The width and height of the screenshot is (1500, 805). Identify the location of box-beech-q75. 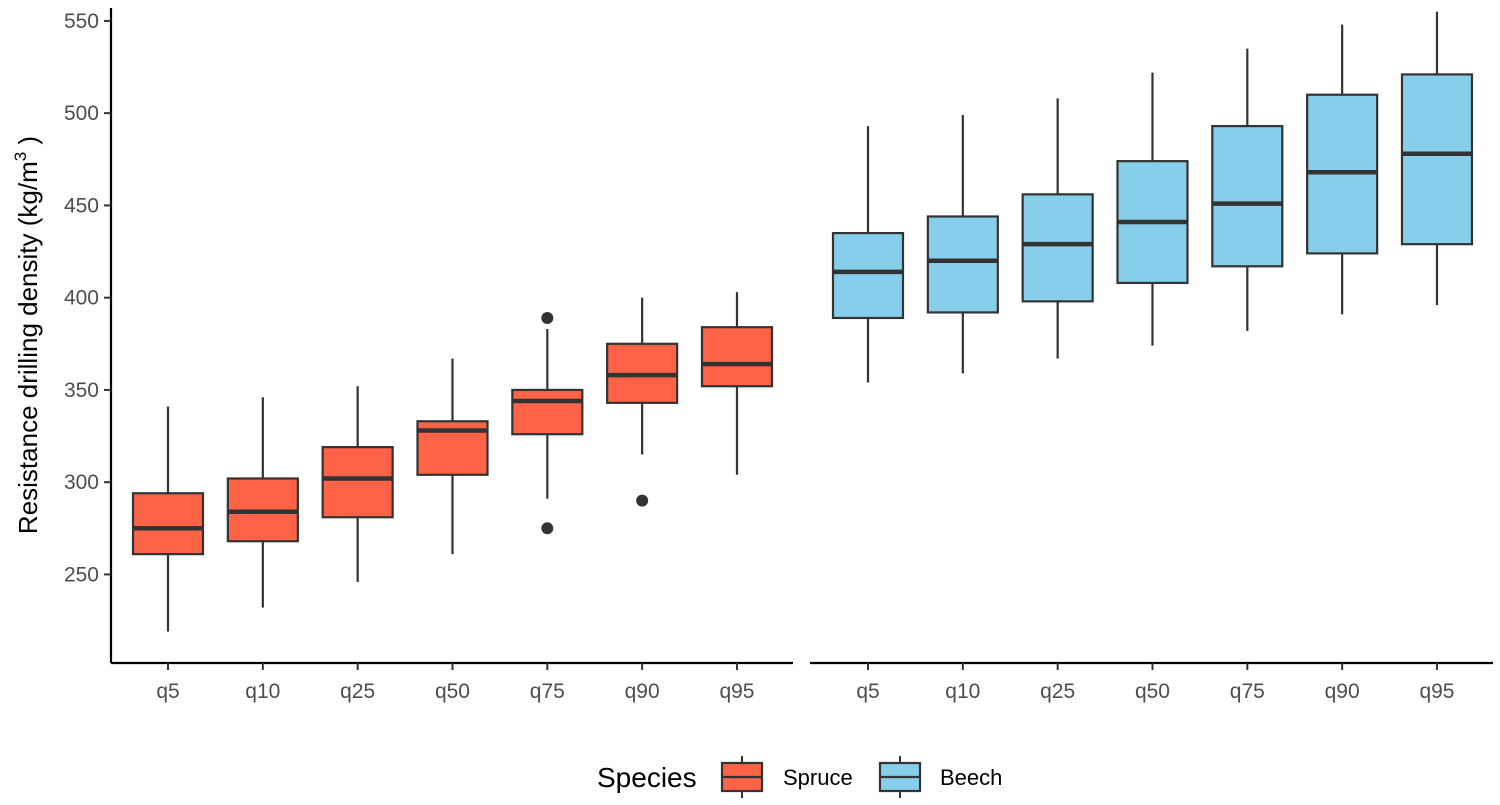
(1247, 189).